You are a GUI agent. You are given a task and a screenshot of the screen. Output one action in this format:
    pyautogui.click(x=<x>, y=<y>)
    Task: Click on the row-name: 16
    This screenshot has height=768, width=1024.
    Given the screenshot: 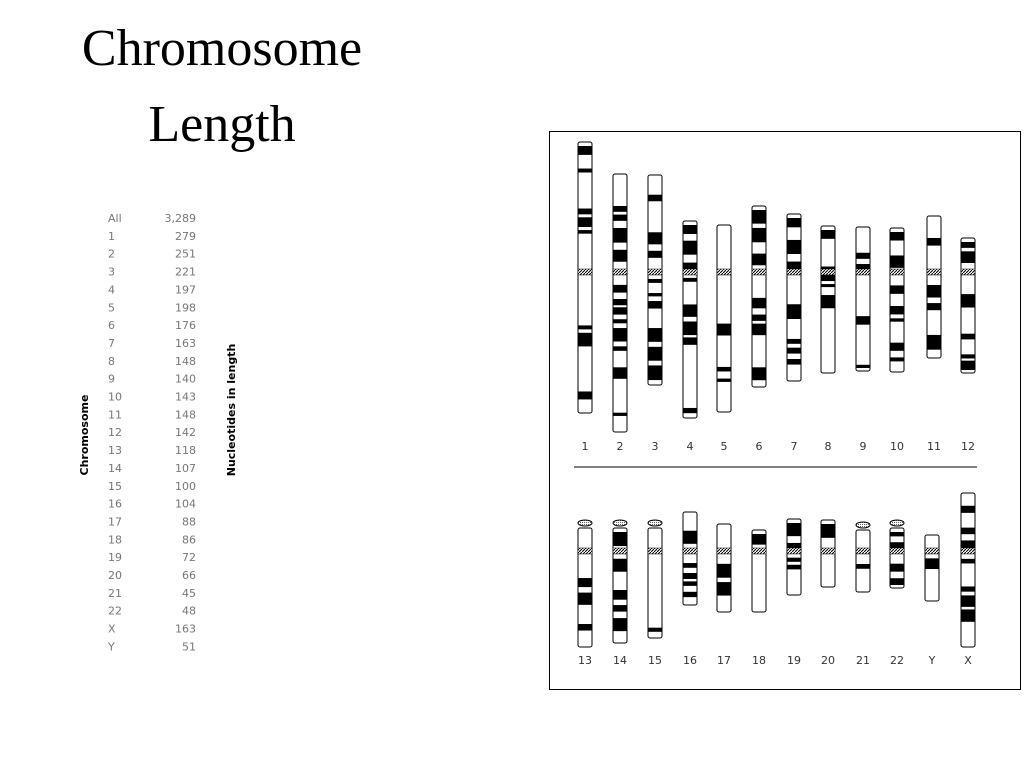 What is the action you would take?
    pyautogui.click(x=115, y=504)
    